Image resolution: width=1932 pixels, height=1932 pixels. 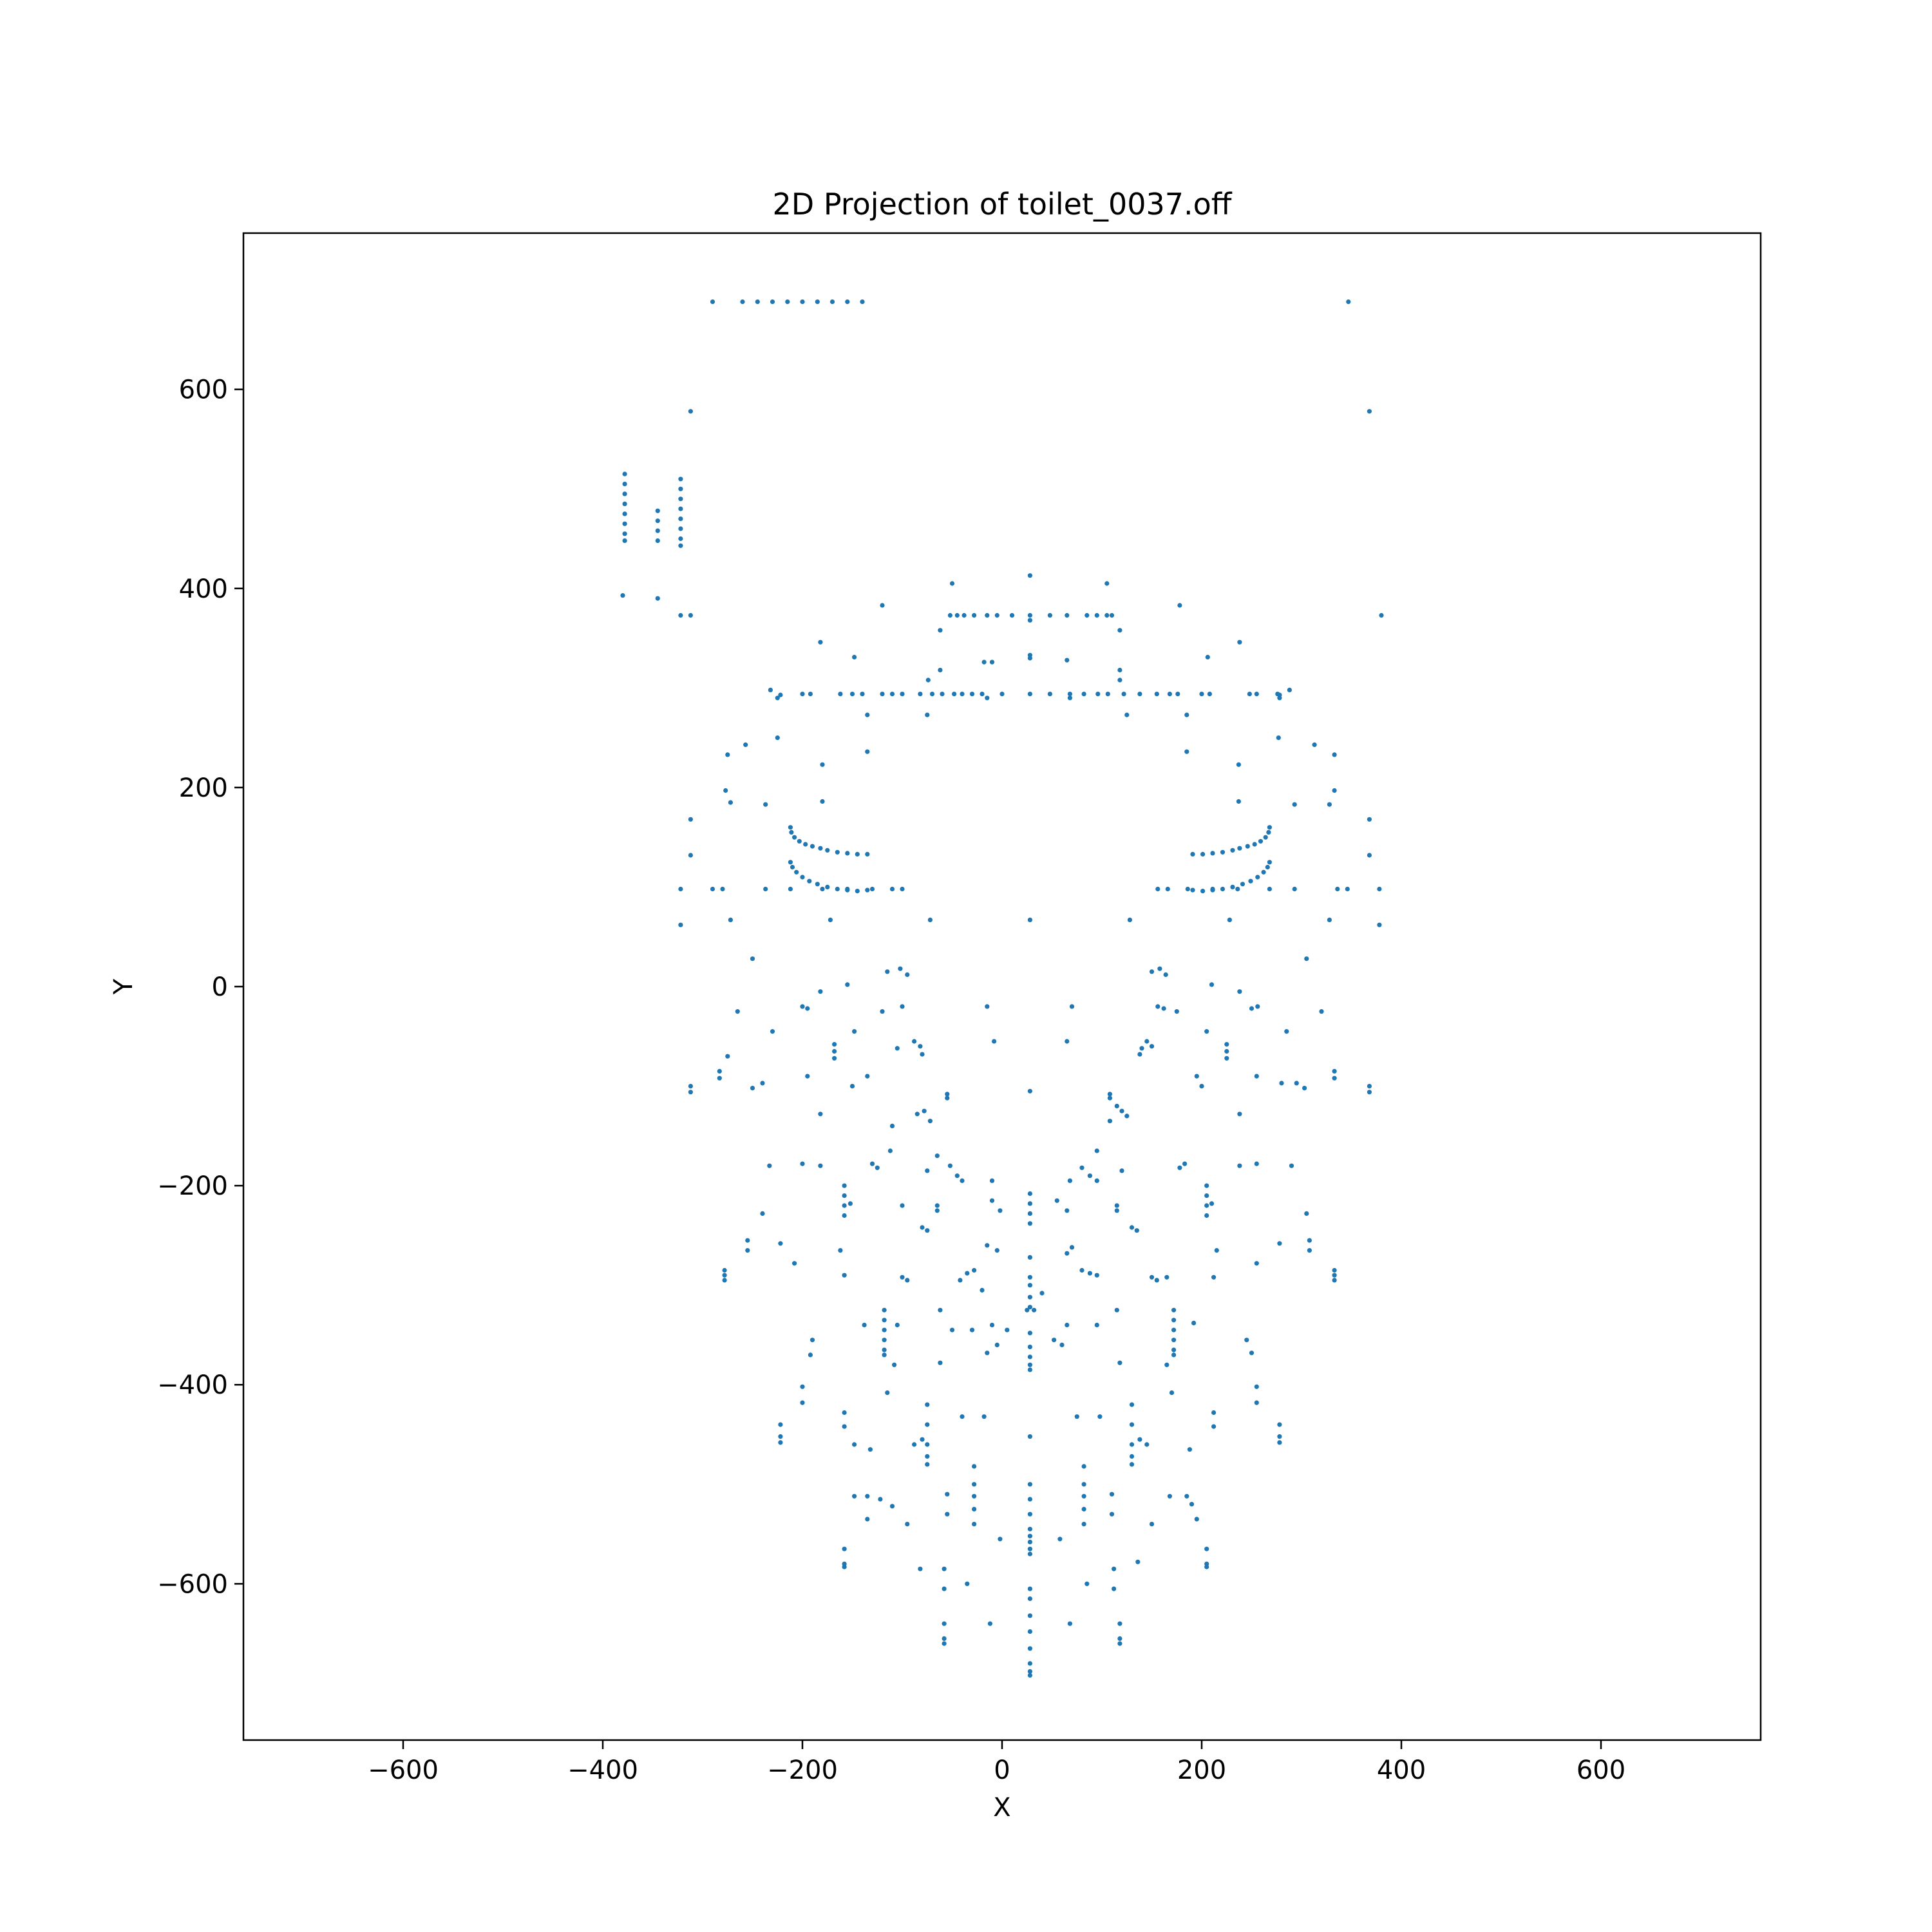 I want to click on y-tick-label: −200, so click(x=192, y=1186).